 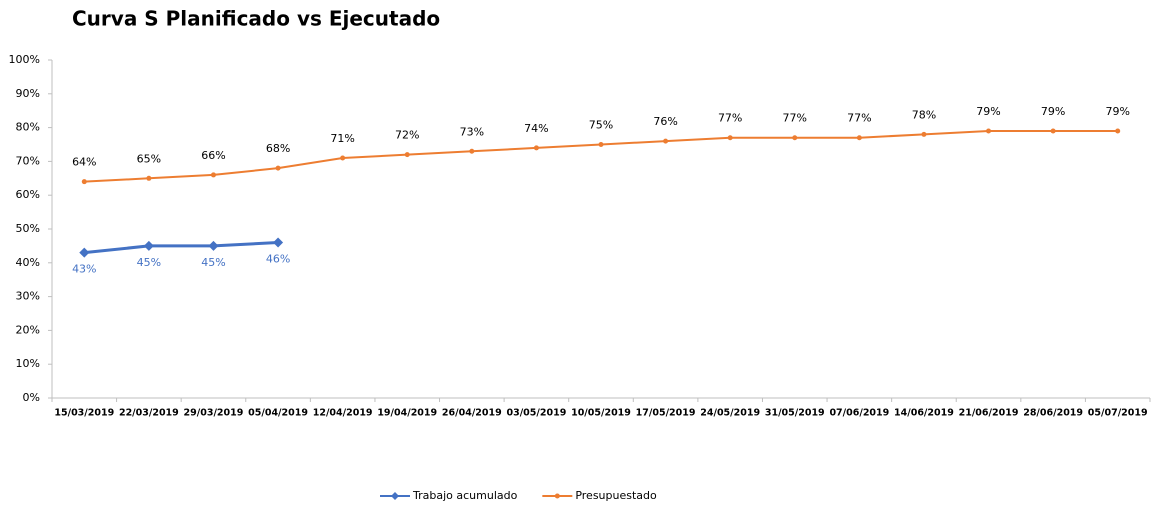 I want to click on y-tick-label: 30%, so click(x=28, y=296).